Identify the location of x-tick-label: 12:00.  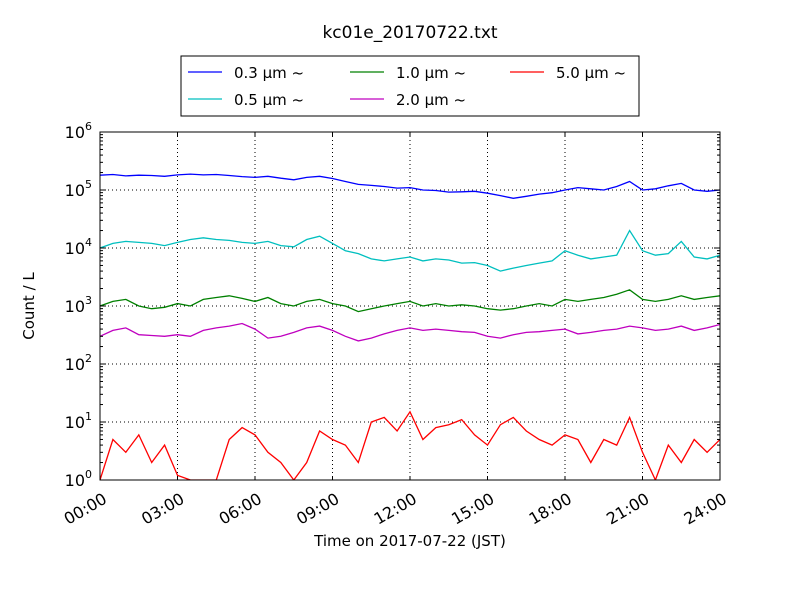
(395, 509).